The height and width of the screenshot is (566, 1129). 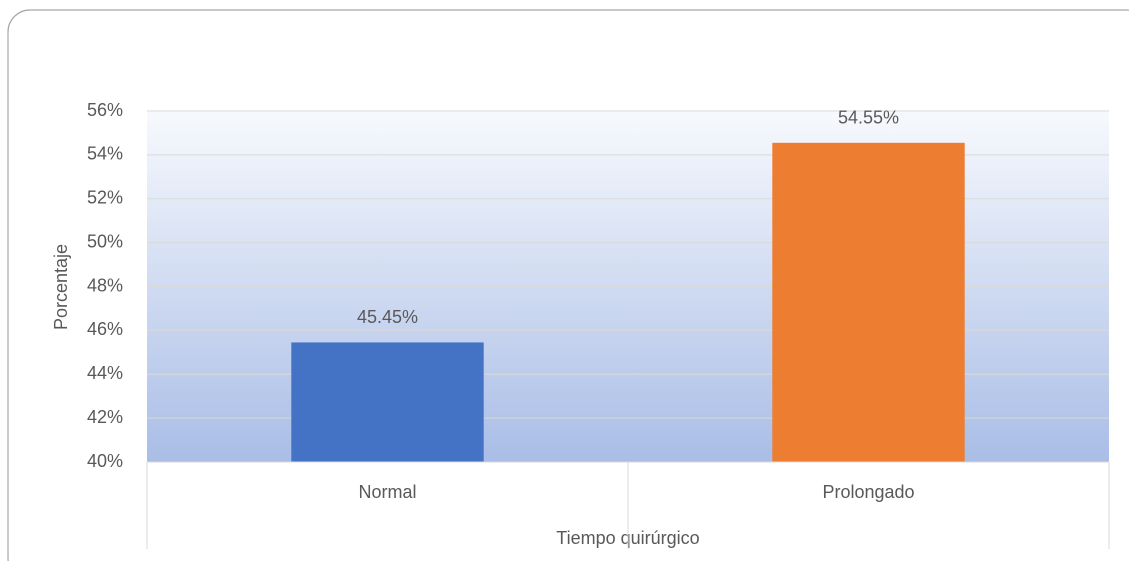 I want to click on x-tick-label: Normal, so click(x=387, y=492).